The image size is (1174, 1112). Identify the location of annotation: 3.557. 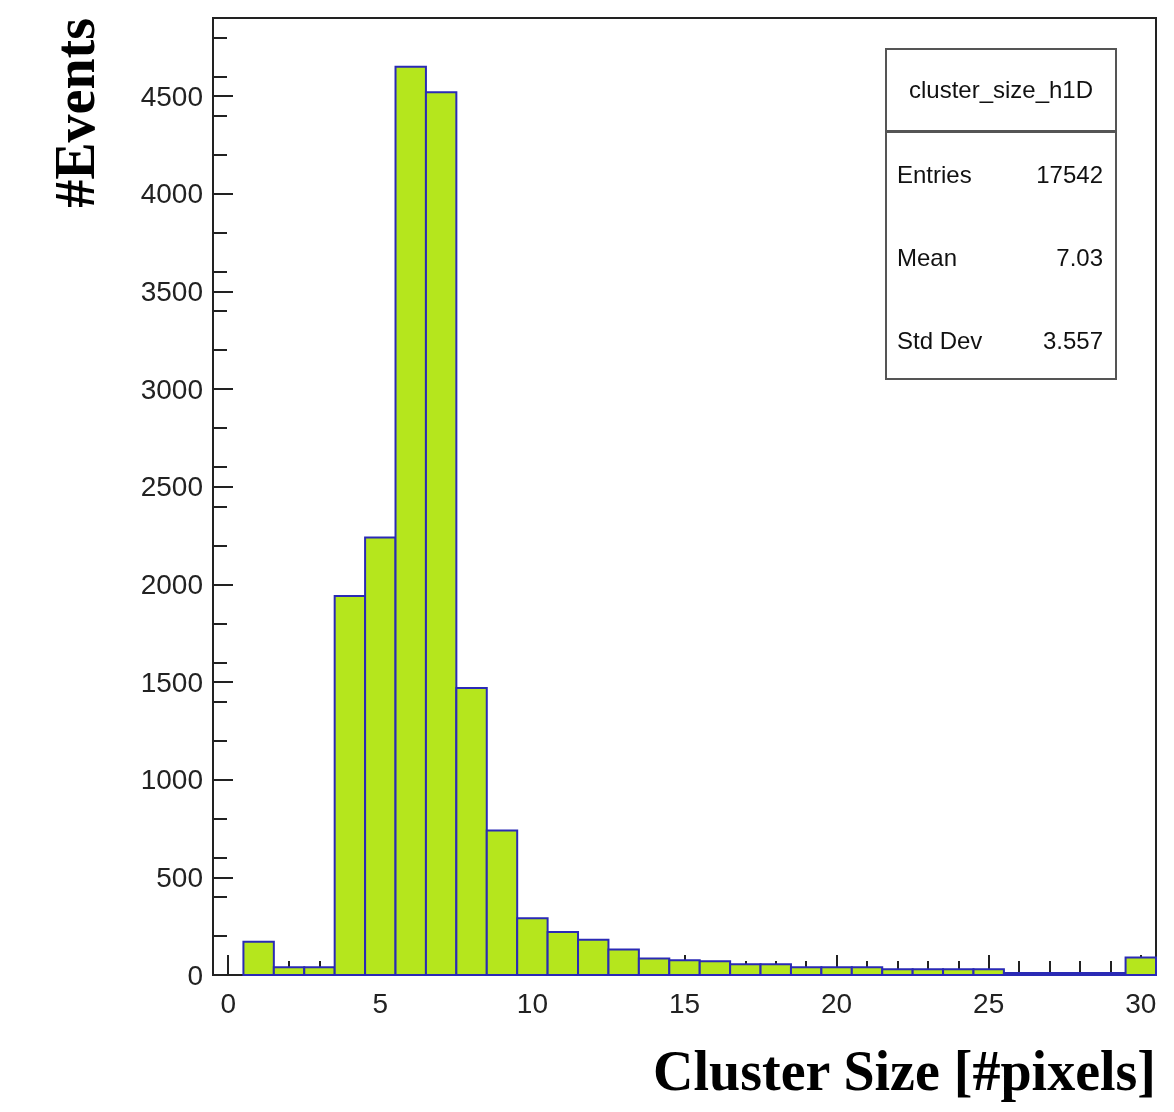
(1072, 341).